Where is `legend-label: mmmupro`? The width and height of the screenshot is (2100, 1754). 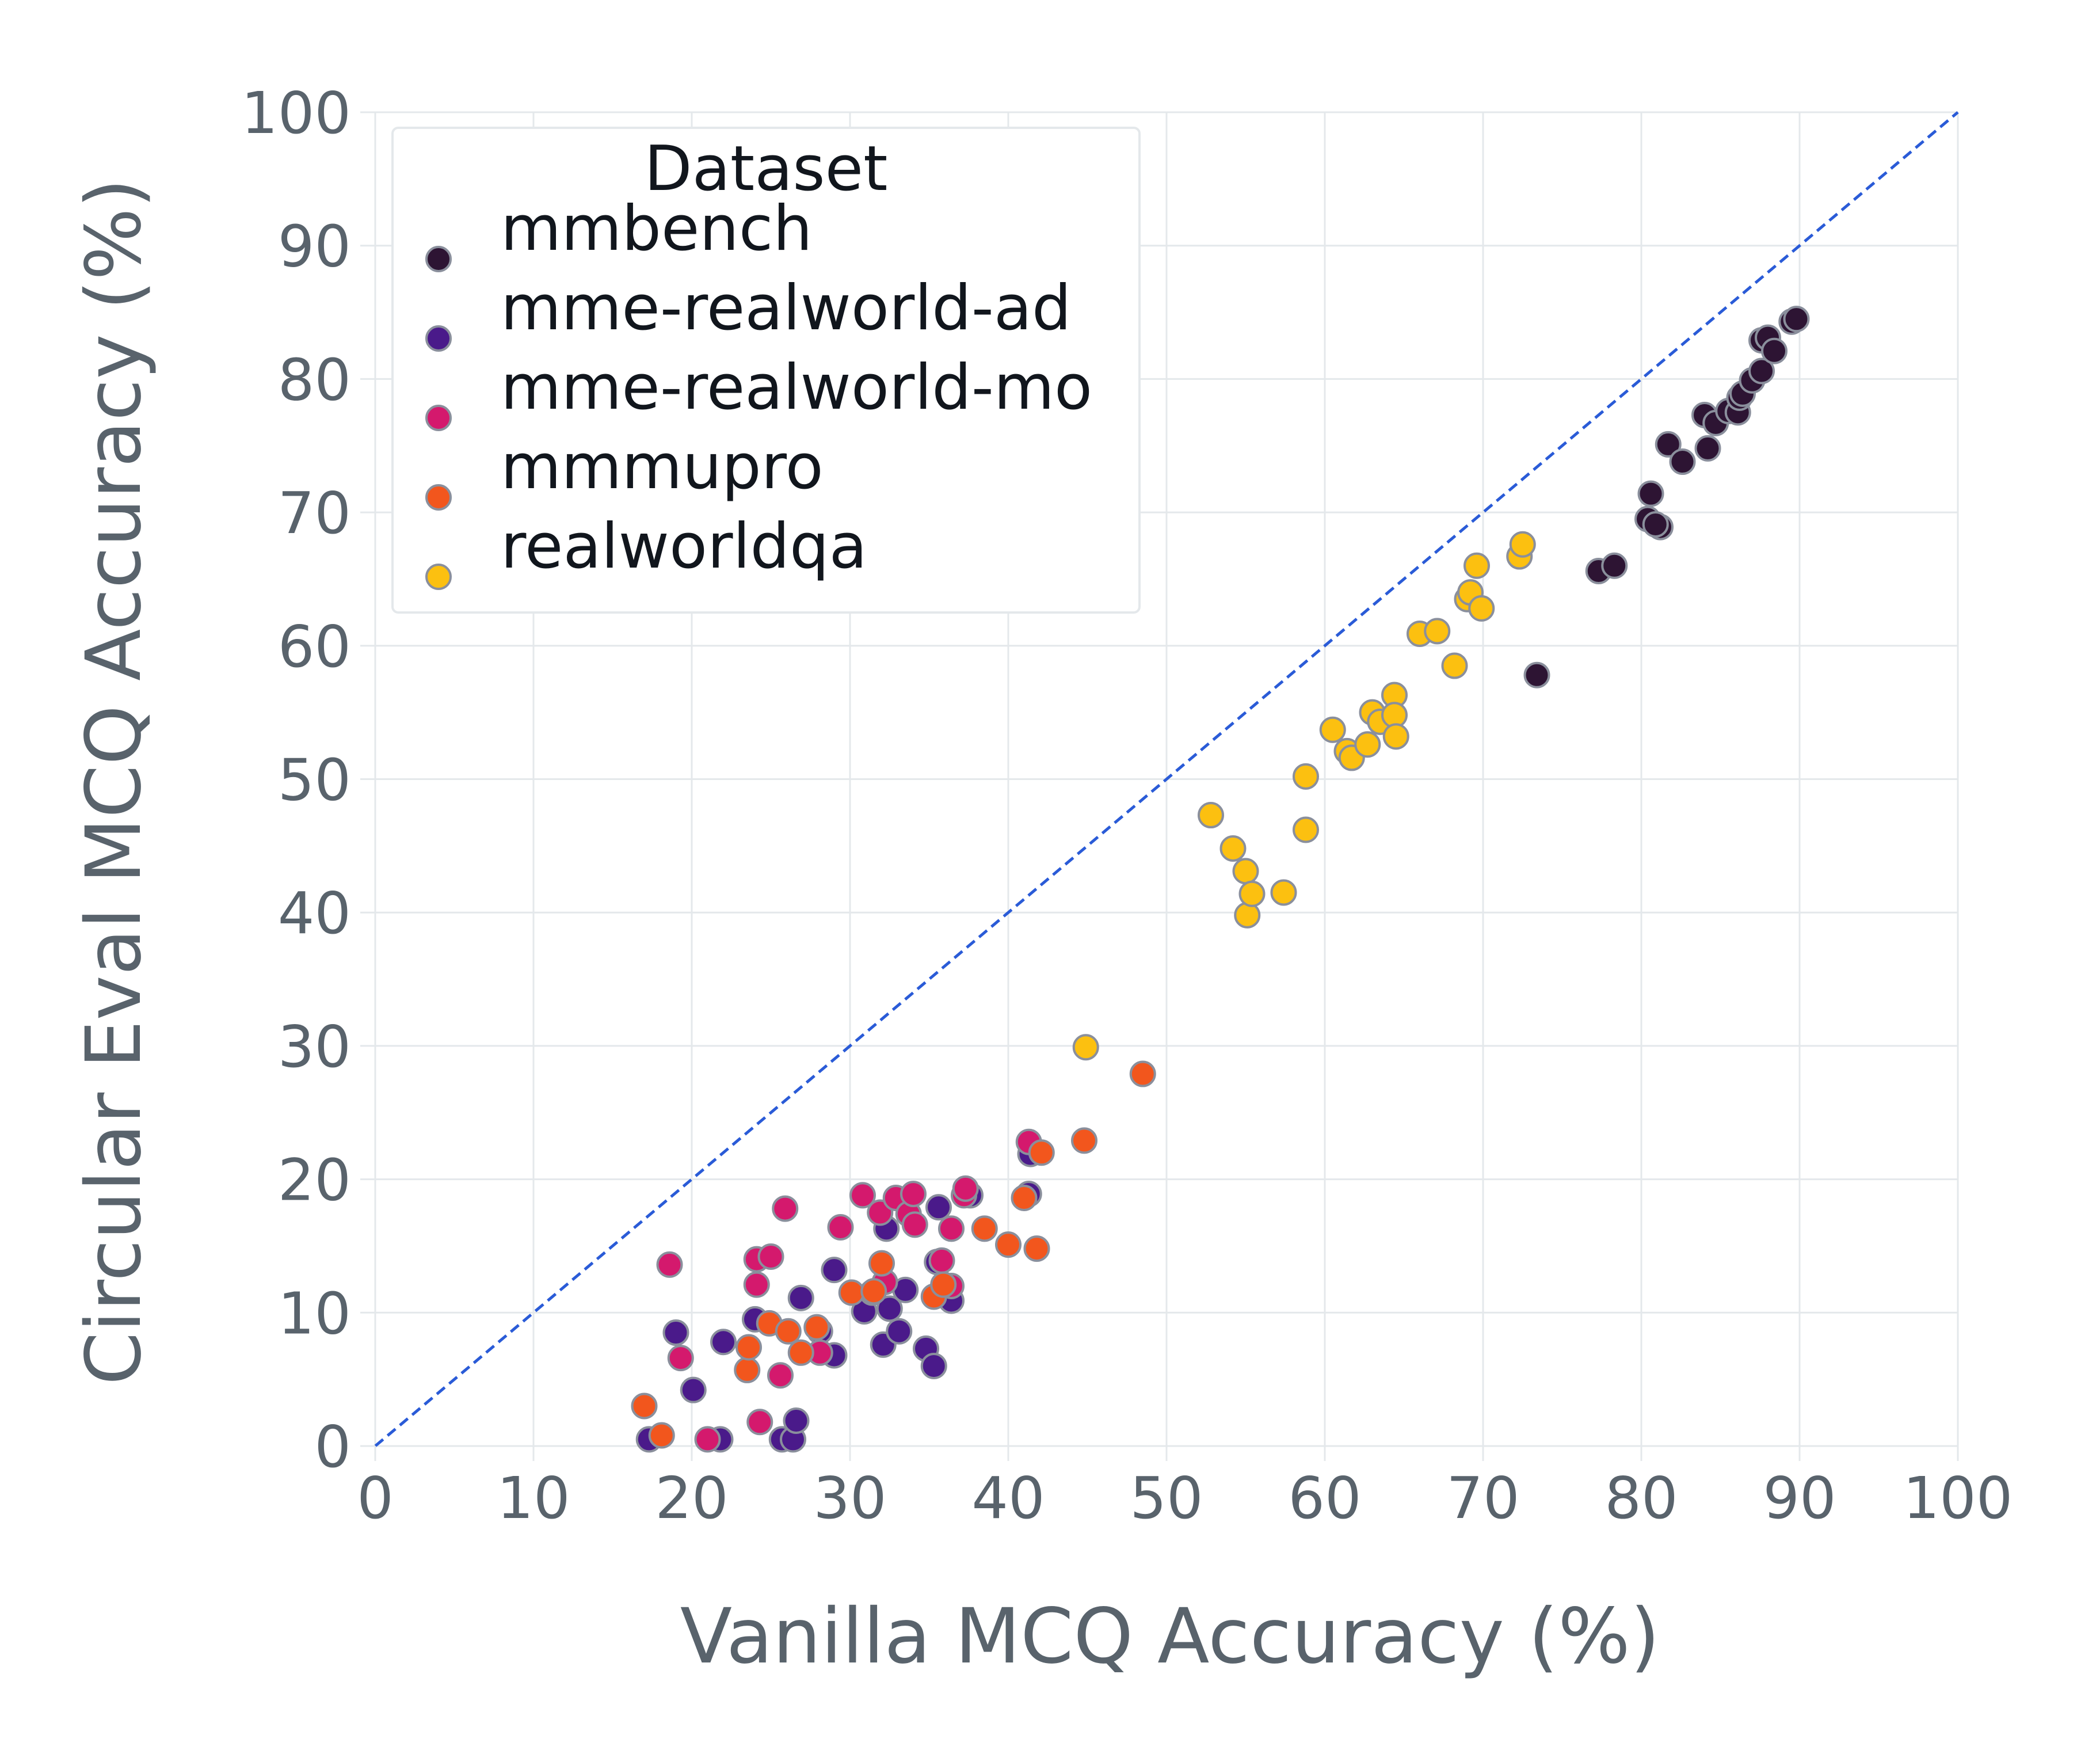 legend-label: mmmupro is located at coordinates (662, 467).